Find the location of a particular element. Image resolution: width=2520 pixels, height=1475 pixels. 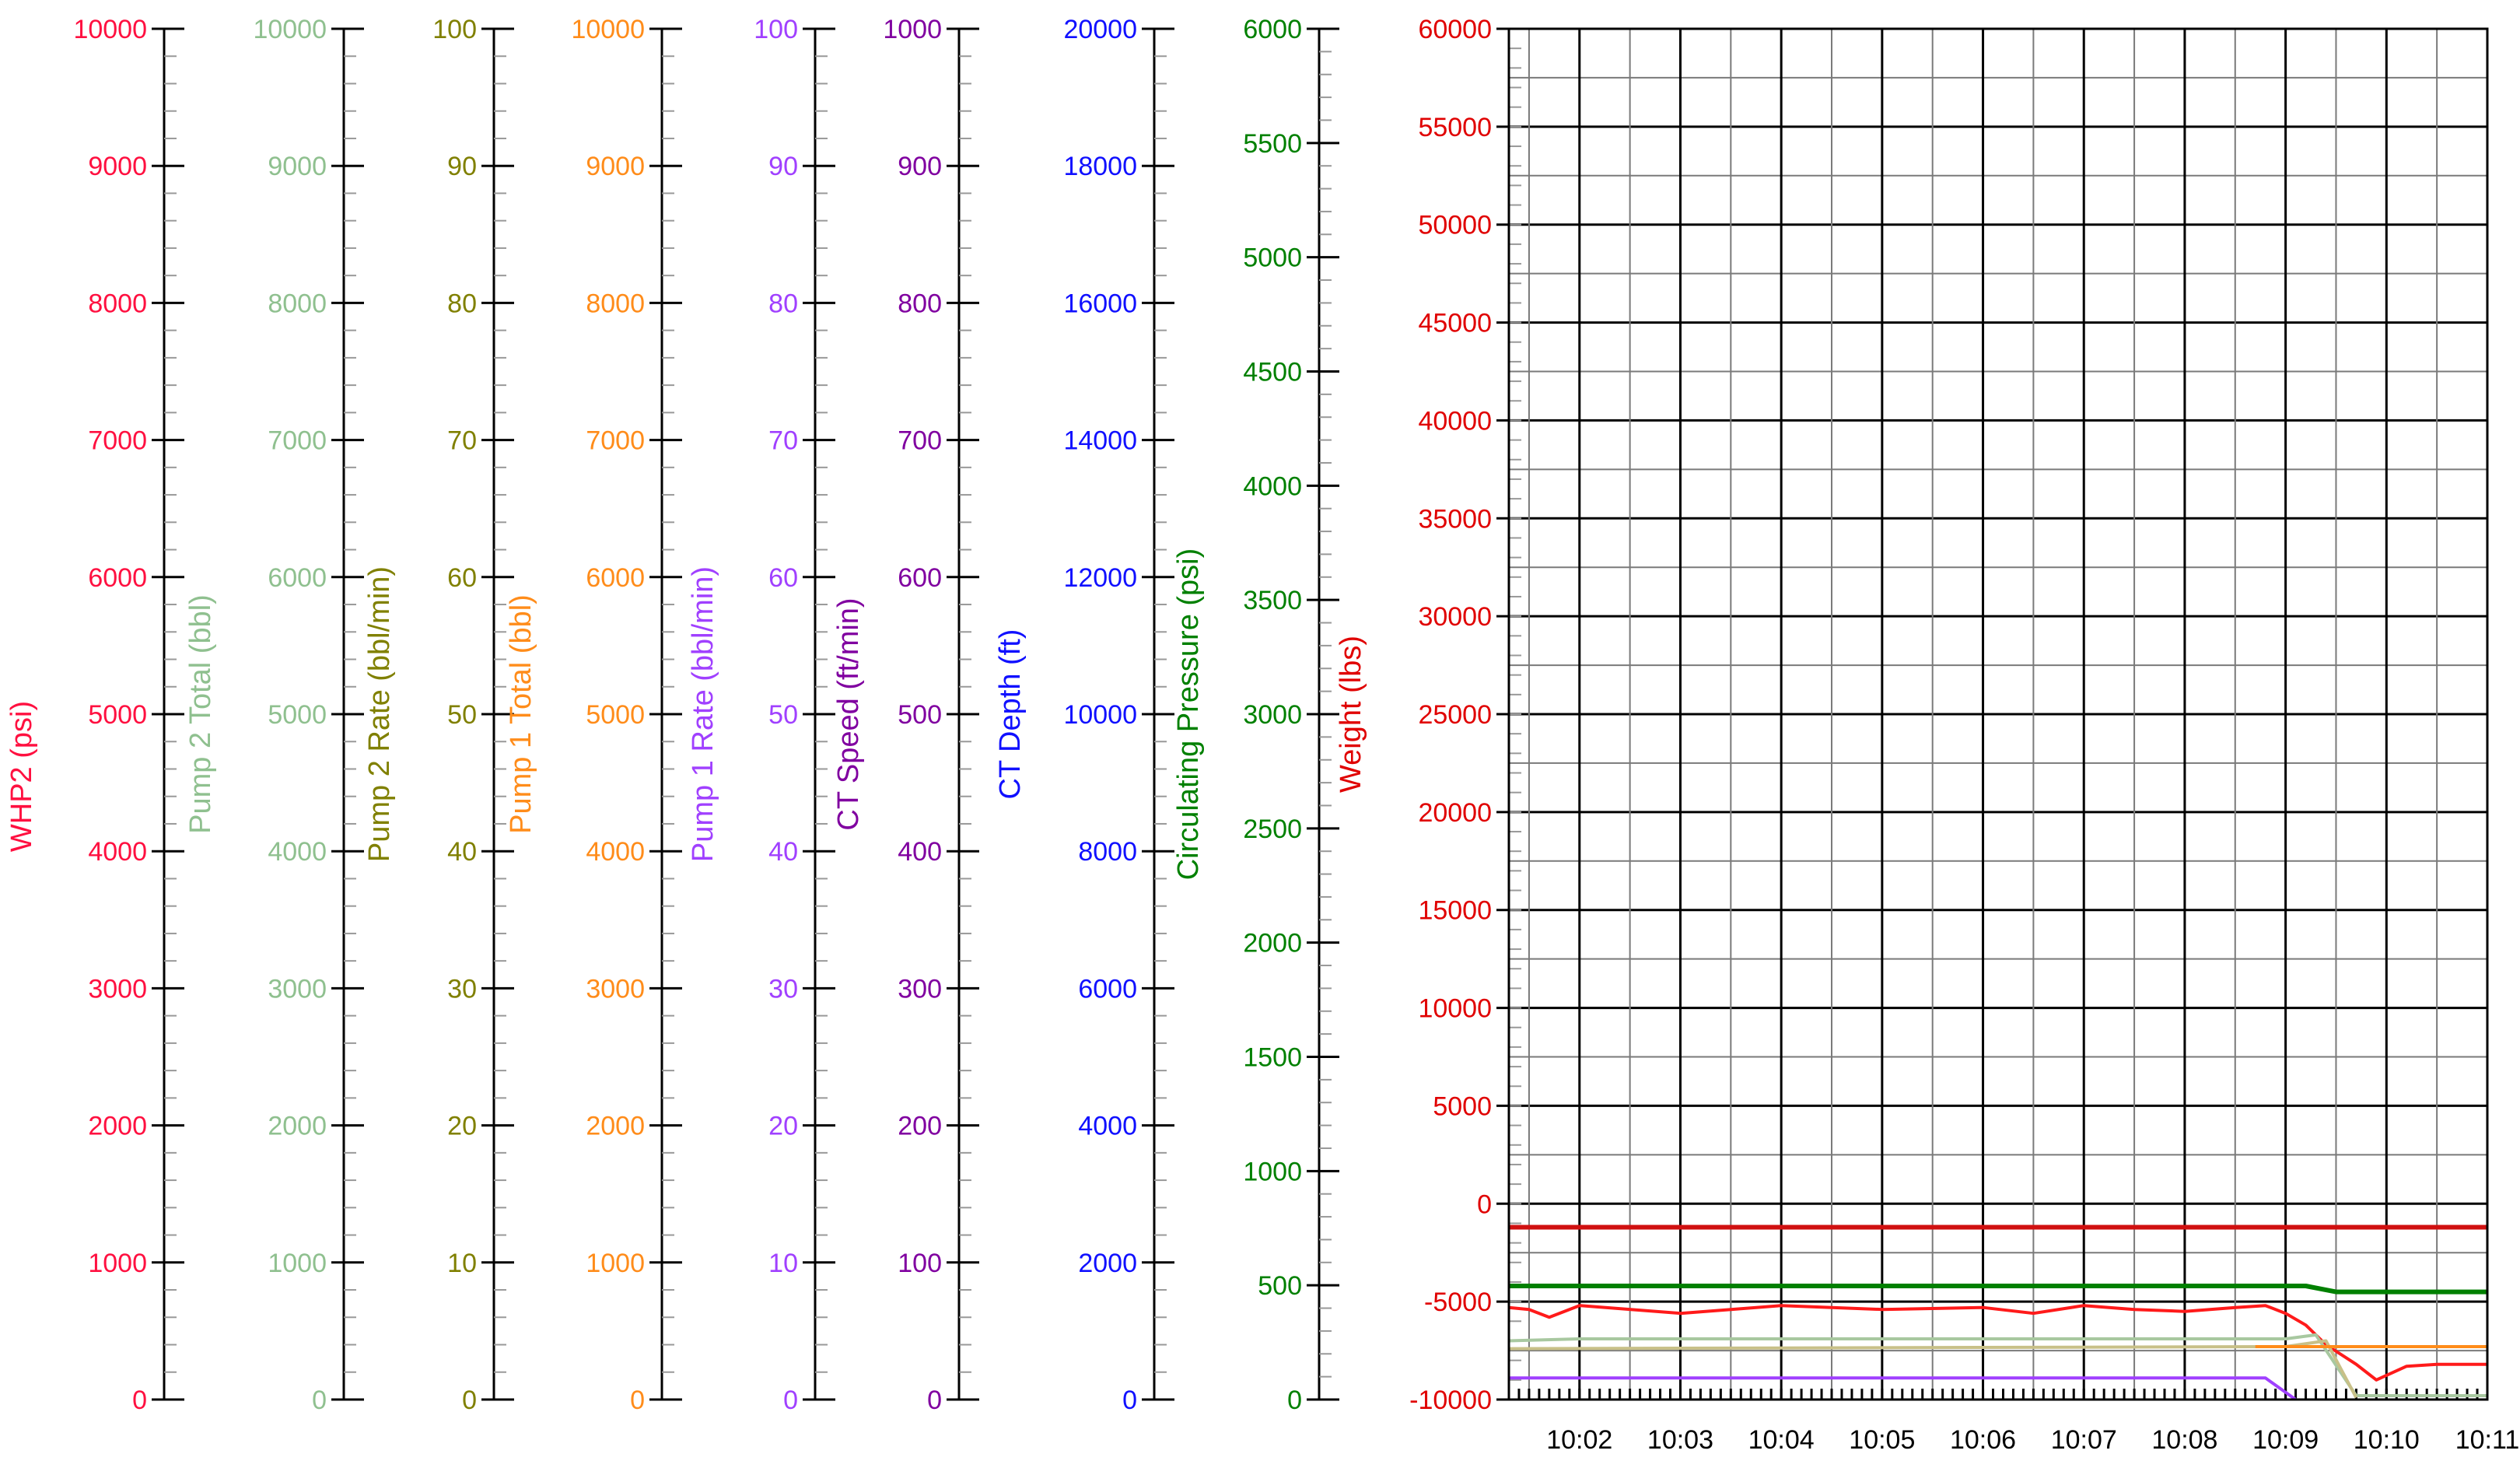

tick-label-ctspd: 400 is located at coordinates (920, 852).